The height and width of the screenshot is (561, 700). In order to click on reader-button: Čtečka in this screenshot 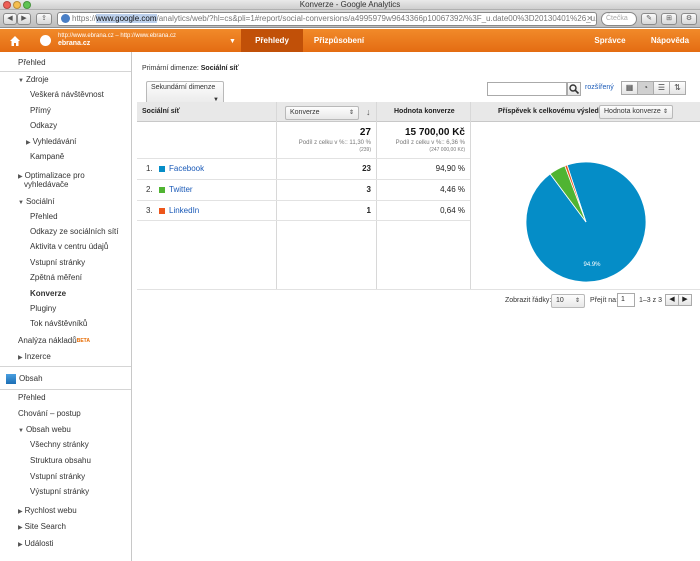, I will do `click(619, 19)`.